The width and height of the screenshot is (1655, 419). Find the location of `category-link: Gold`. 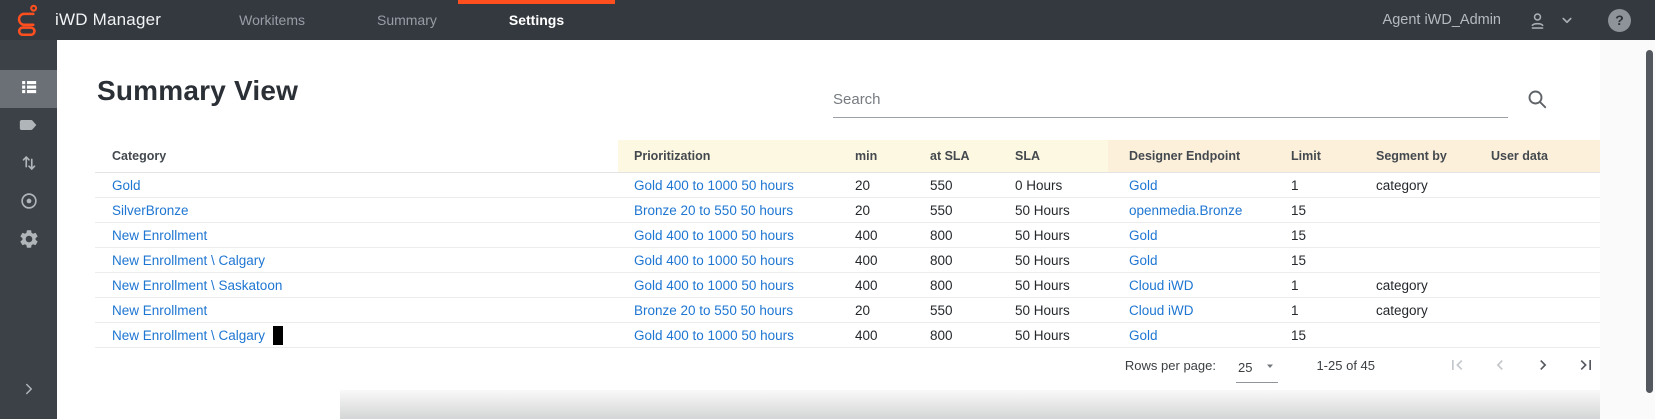

category-link: Gold is located at coordinates (126, 185).